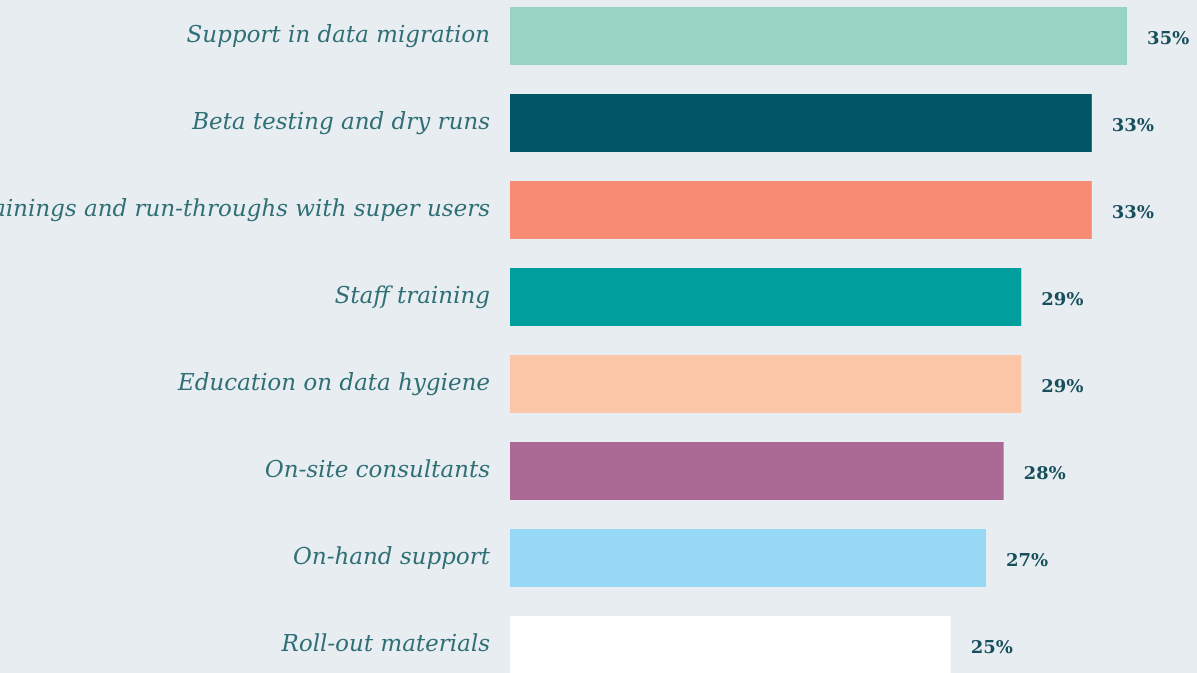  Describe the element at coordinates (386, 644) in the screenshot. I see `category-label: Roll-out materials` at that location.